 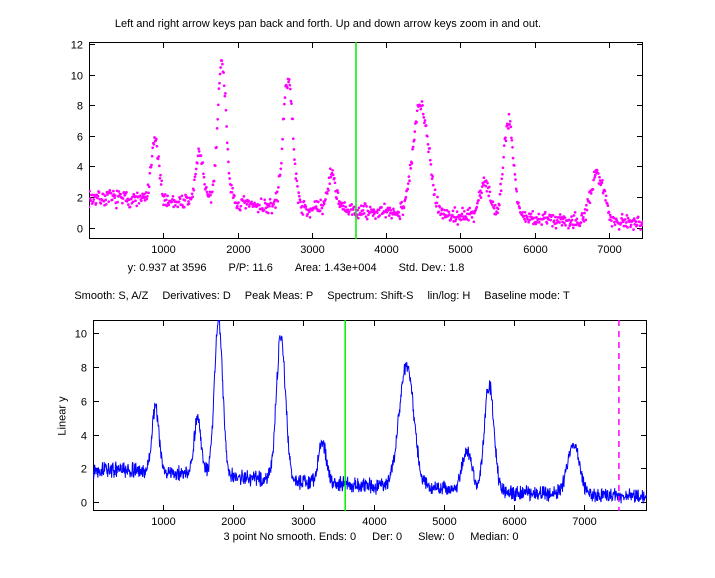 I want to click on der-status: Der: 0, so click(x=387, y=537).